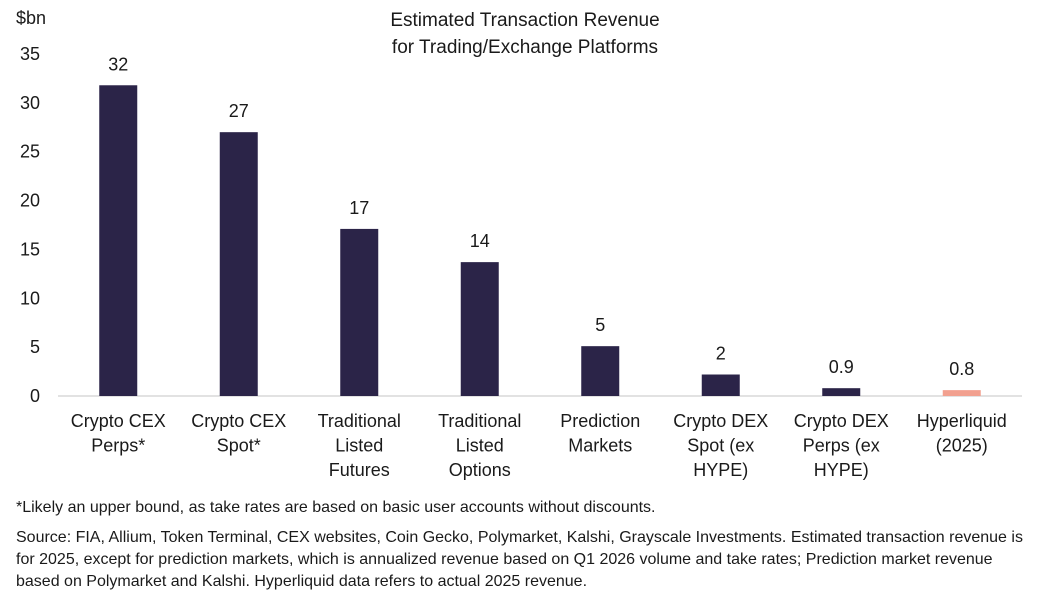 The height and width of the screenshot is (601, 1050). Describe the element at coordinates (841, 446) in the screenshot. I see `category-label: Perps (ex` at that location.